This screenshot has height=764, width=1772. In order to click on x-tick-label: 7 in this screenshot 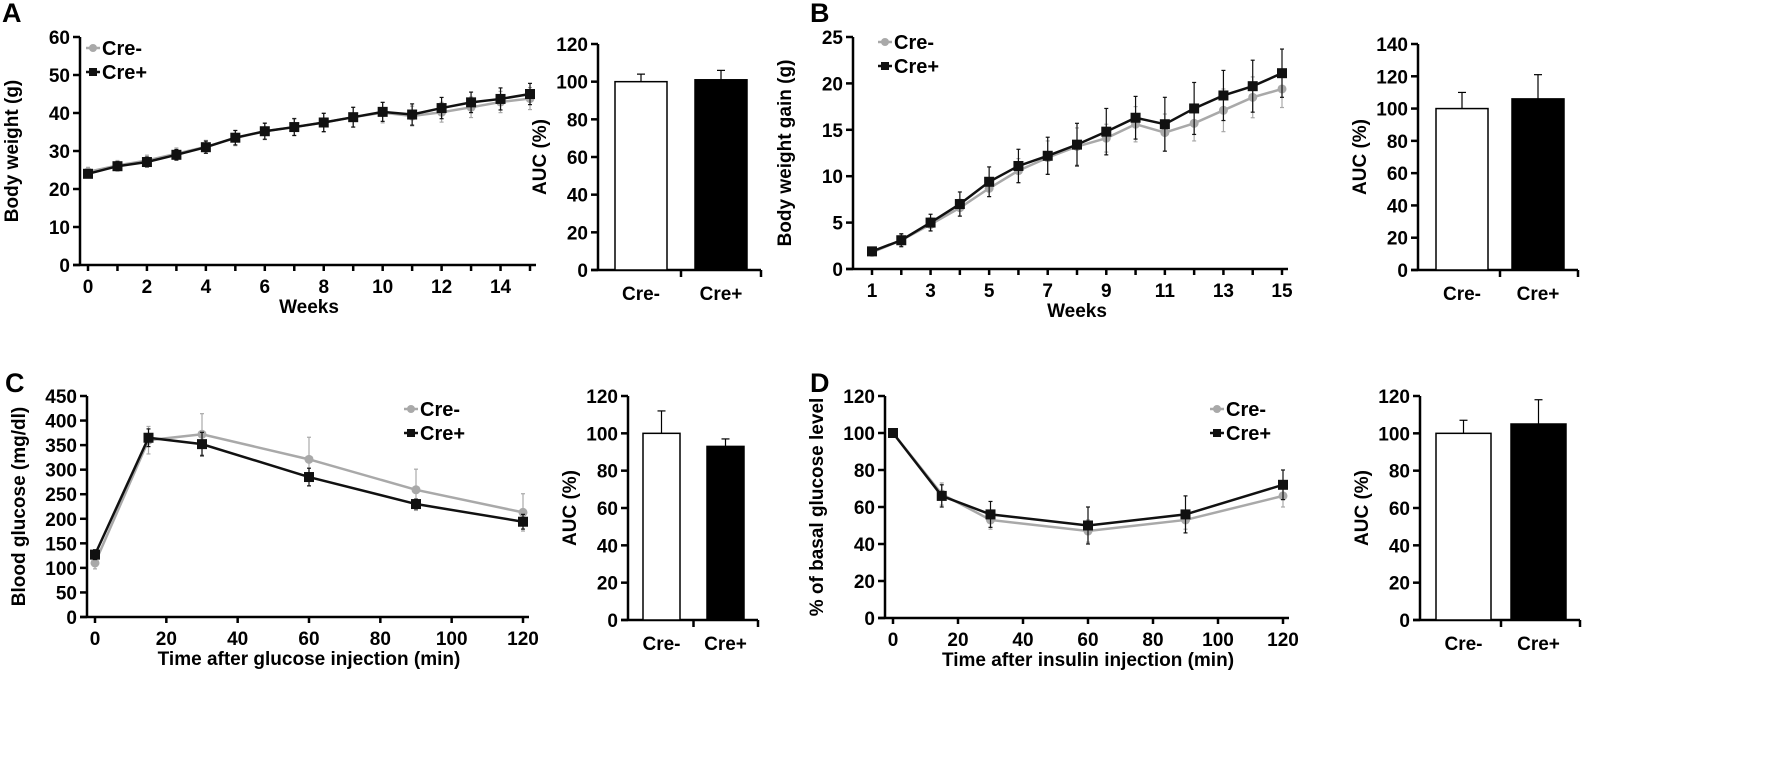, I will do `click(1047, 291)`.